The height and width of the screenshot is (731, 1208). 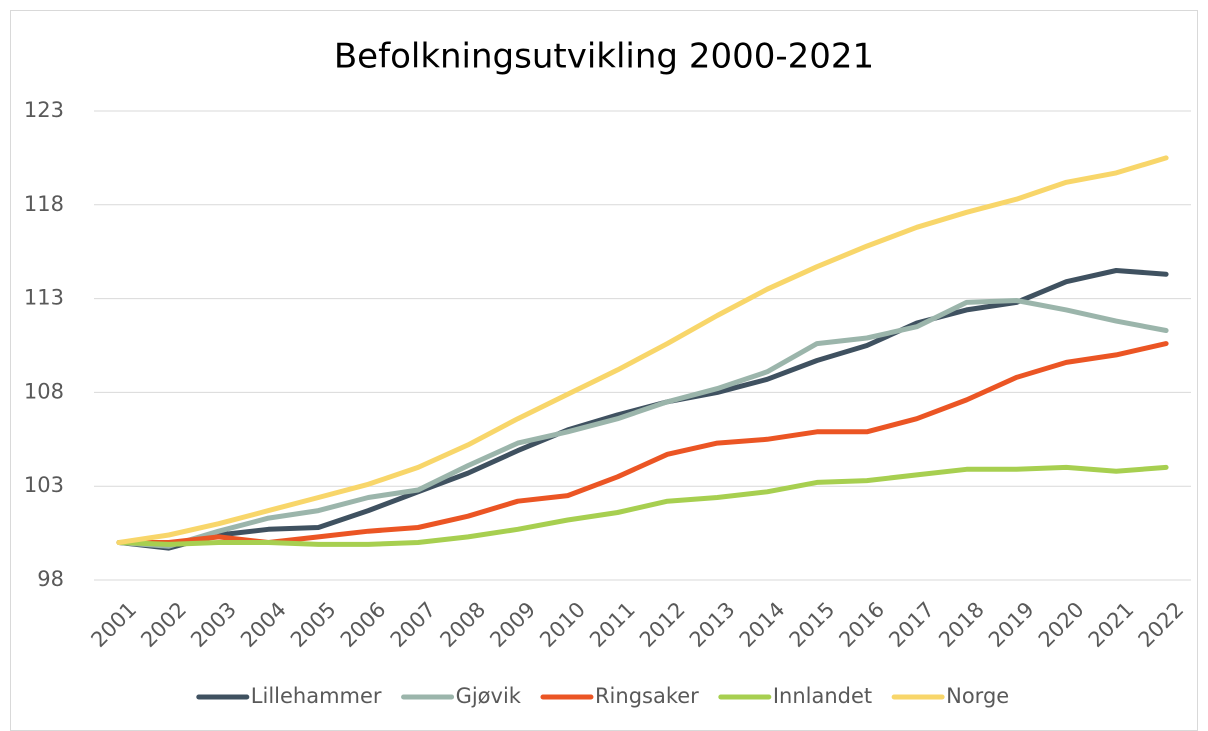 I want to click on legend-label: Innlandet, so click(x=822, y=696).